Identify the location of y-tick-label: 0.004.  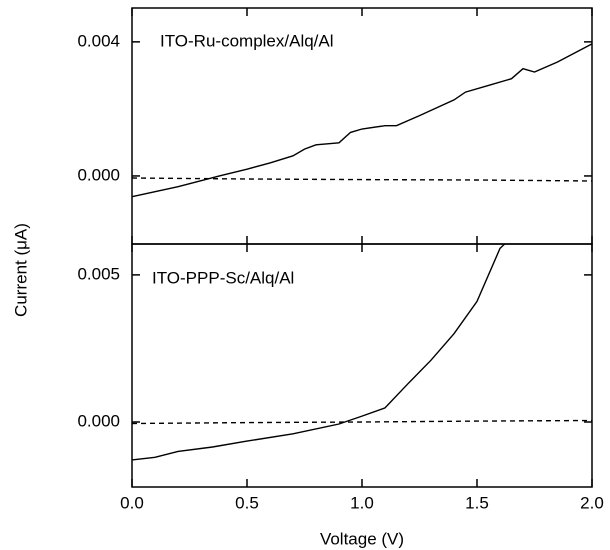
(98, 40).